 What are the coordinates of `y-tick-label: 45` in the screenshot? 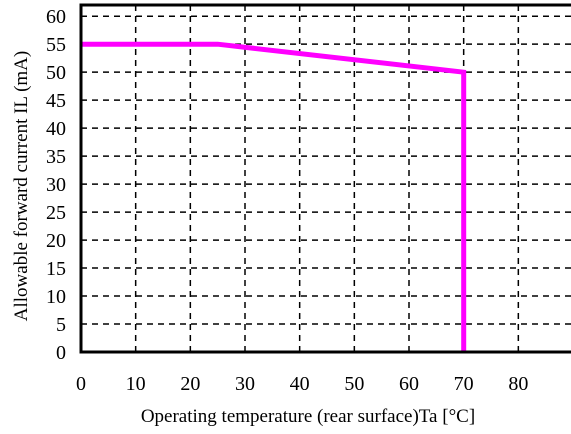 It's located at (56, 101).